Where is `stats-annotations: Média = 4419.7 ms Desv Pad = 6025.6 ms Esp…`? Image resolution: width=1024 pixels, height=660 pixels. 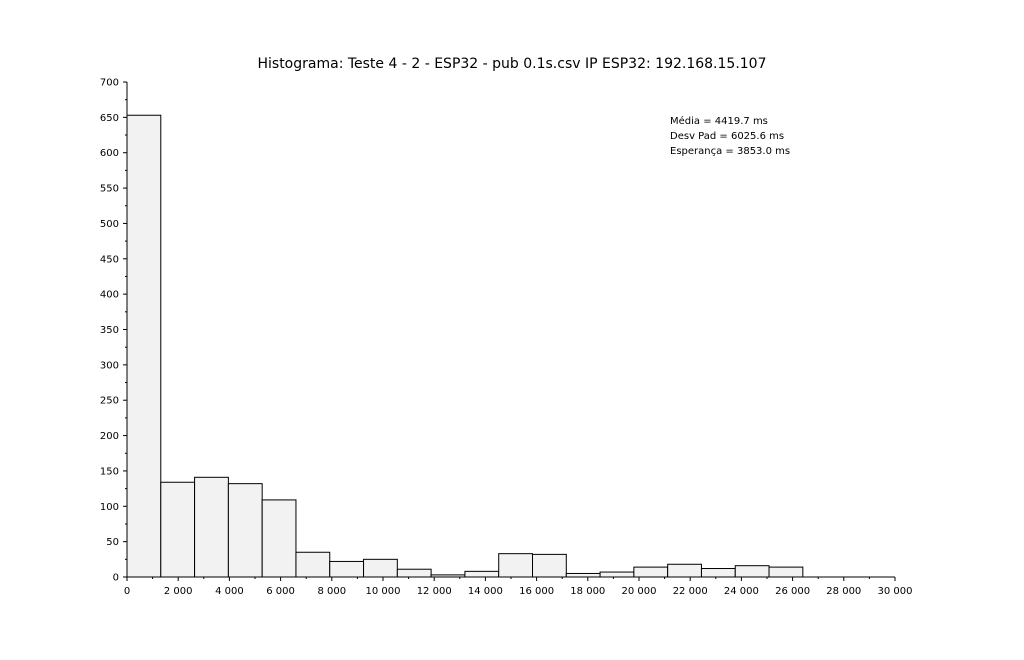
stats-annotations: Média = 4419.7 ms Desv Pad = 6025.6 ms Esp… is located at coordinates (730, 136).